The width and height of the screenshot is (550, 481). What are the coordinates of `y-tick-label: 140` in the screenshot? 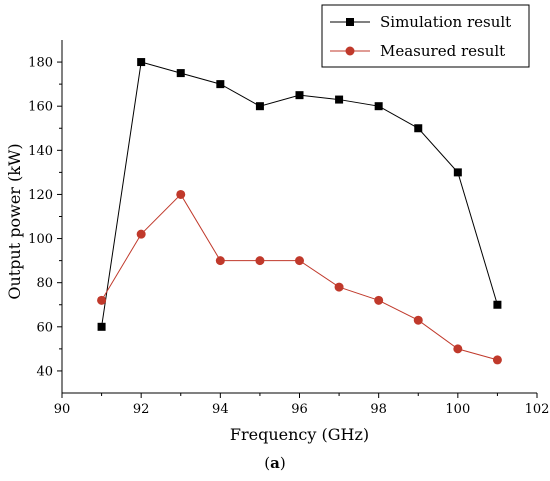 It's located at (40, 151).